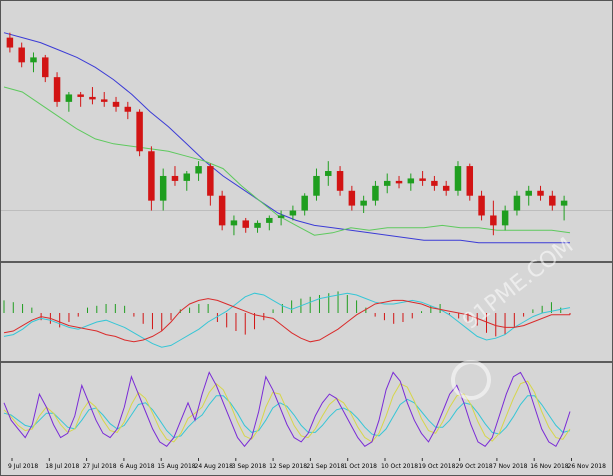  What do you see at coordinates (360, 466) in the screenshot?
I see `x-tick-label: 1 Oct 2018` at bounding box center [360, 466].